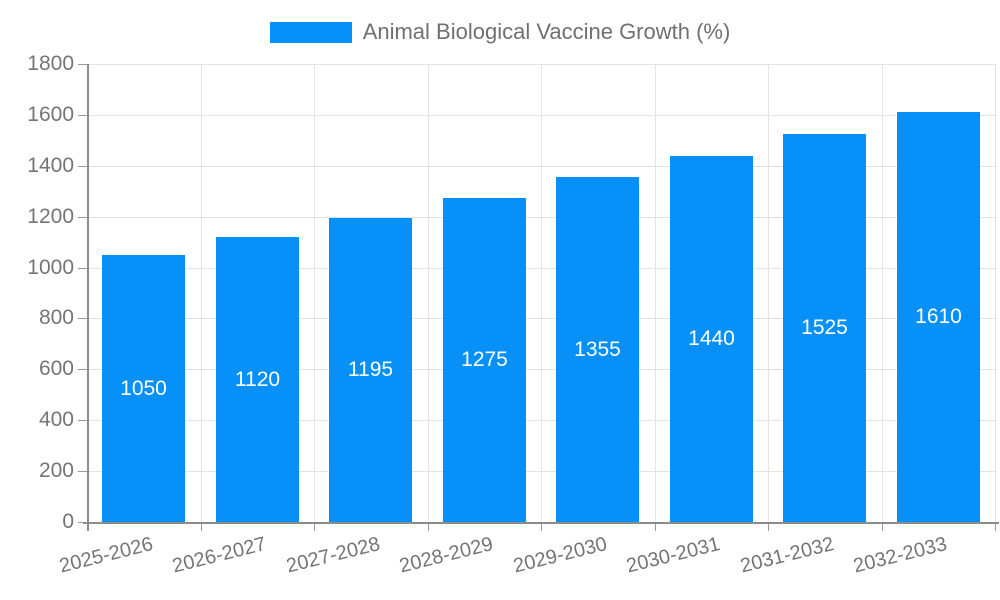  I want to click on x-axis-tick-label: 2027-2028, so click(333, 555).